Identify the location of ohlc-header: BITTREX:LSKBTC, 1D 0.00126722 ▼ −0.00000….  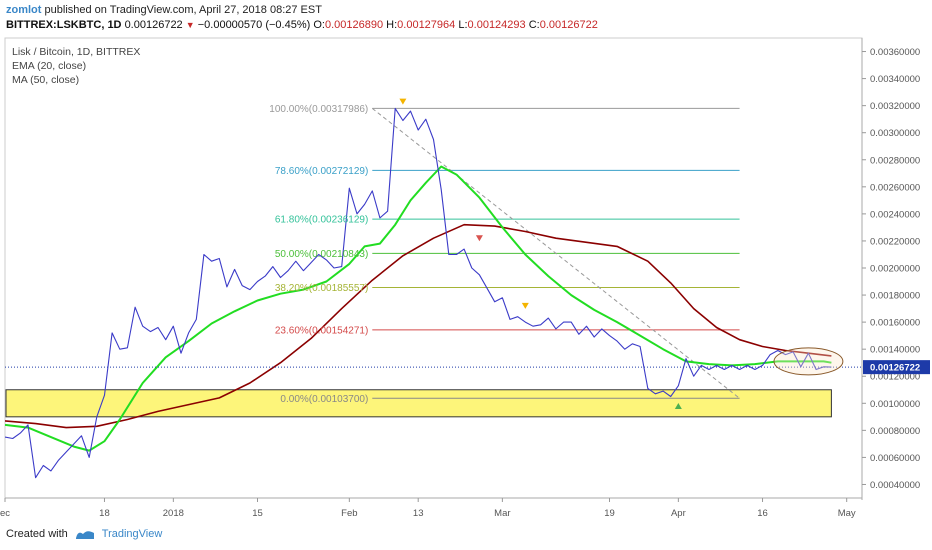
(302, 25).